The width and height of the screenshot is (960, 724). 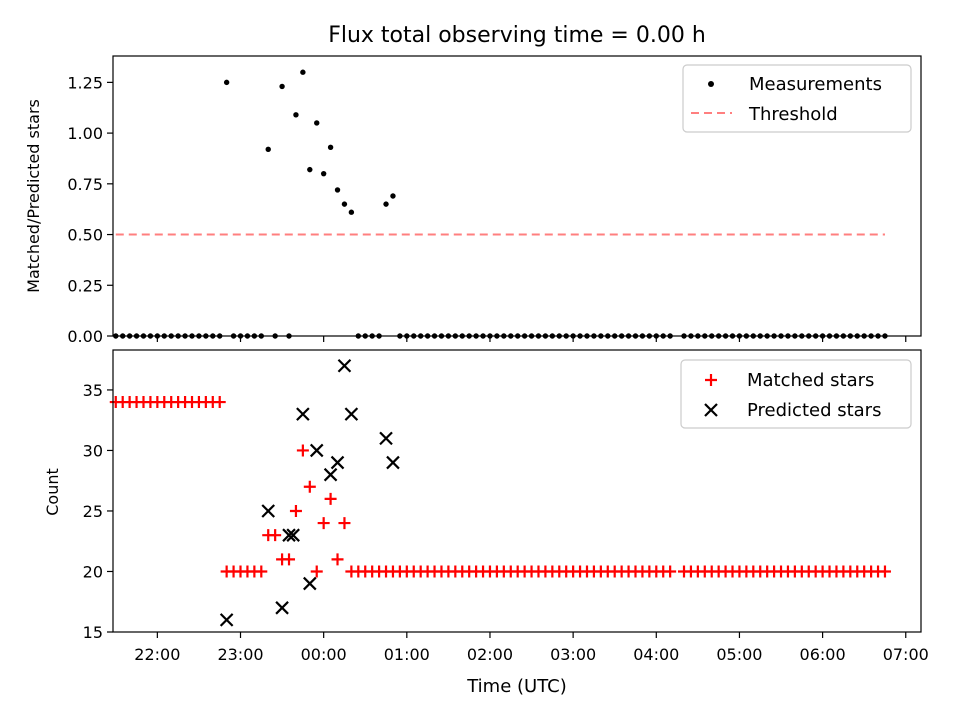 What do you see at coordinates (711, 380) in the screenshot?
I see `legend-marker-matched` at bounding box center [711, 380].